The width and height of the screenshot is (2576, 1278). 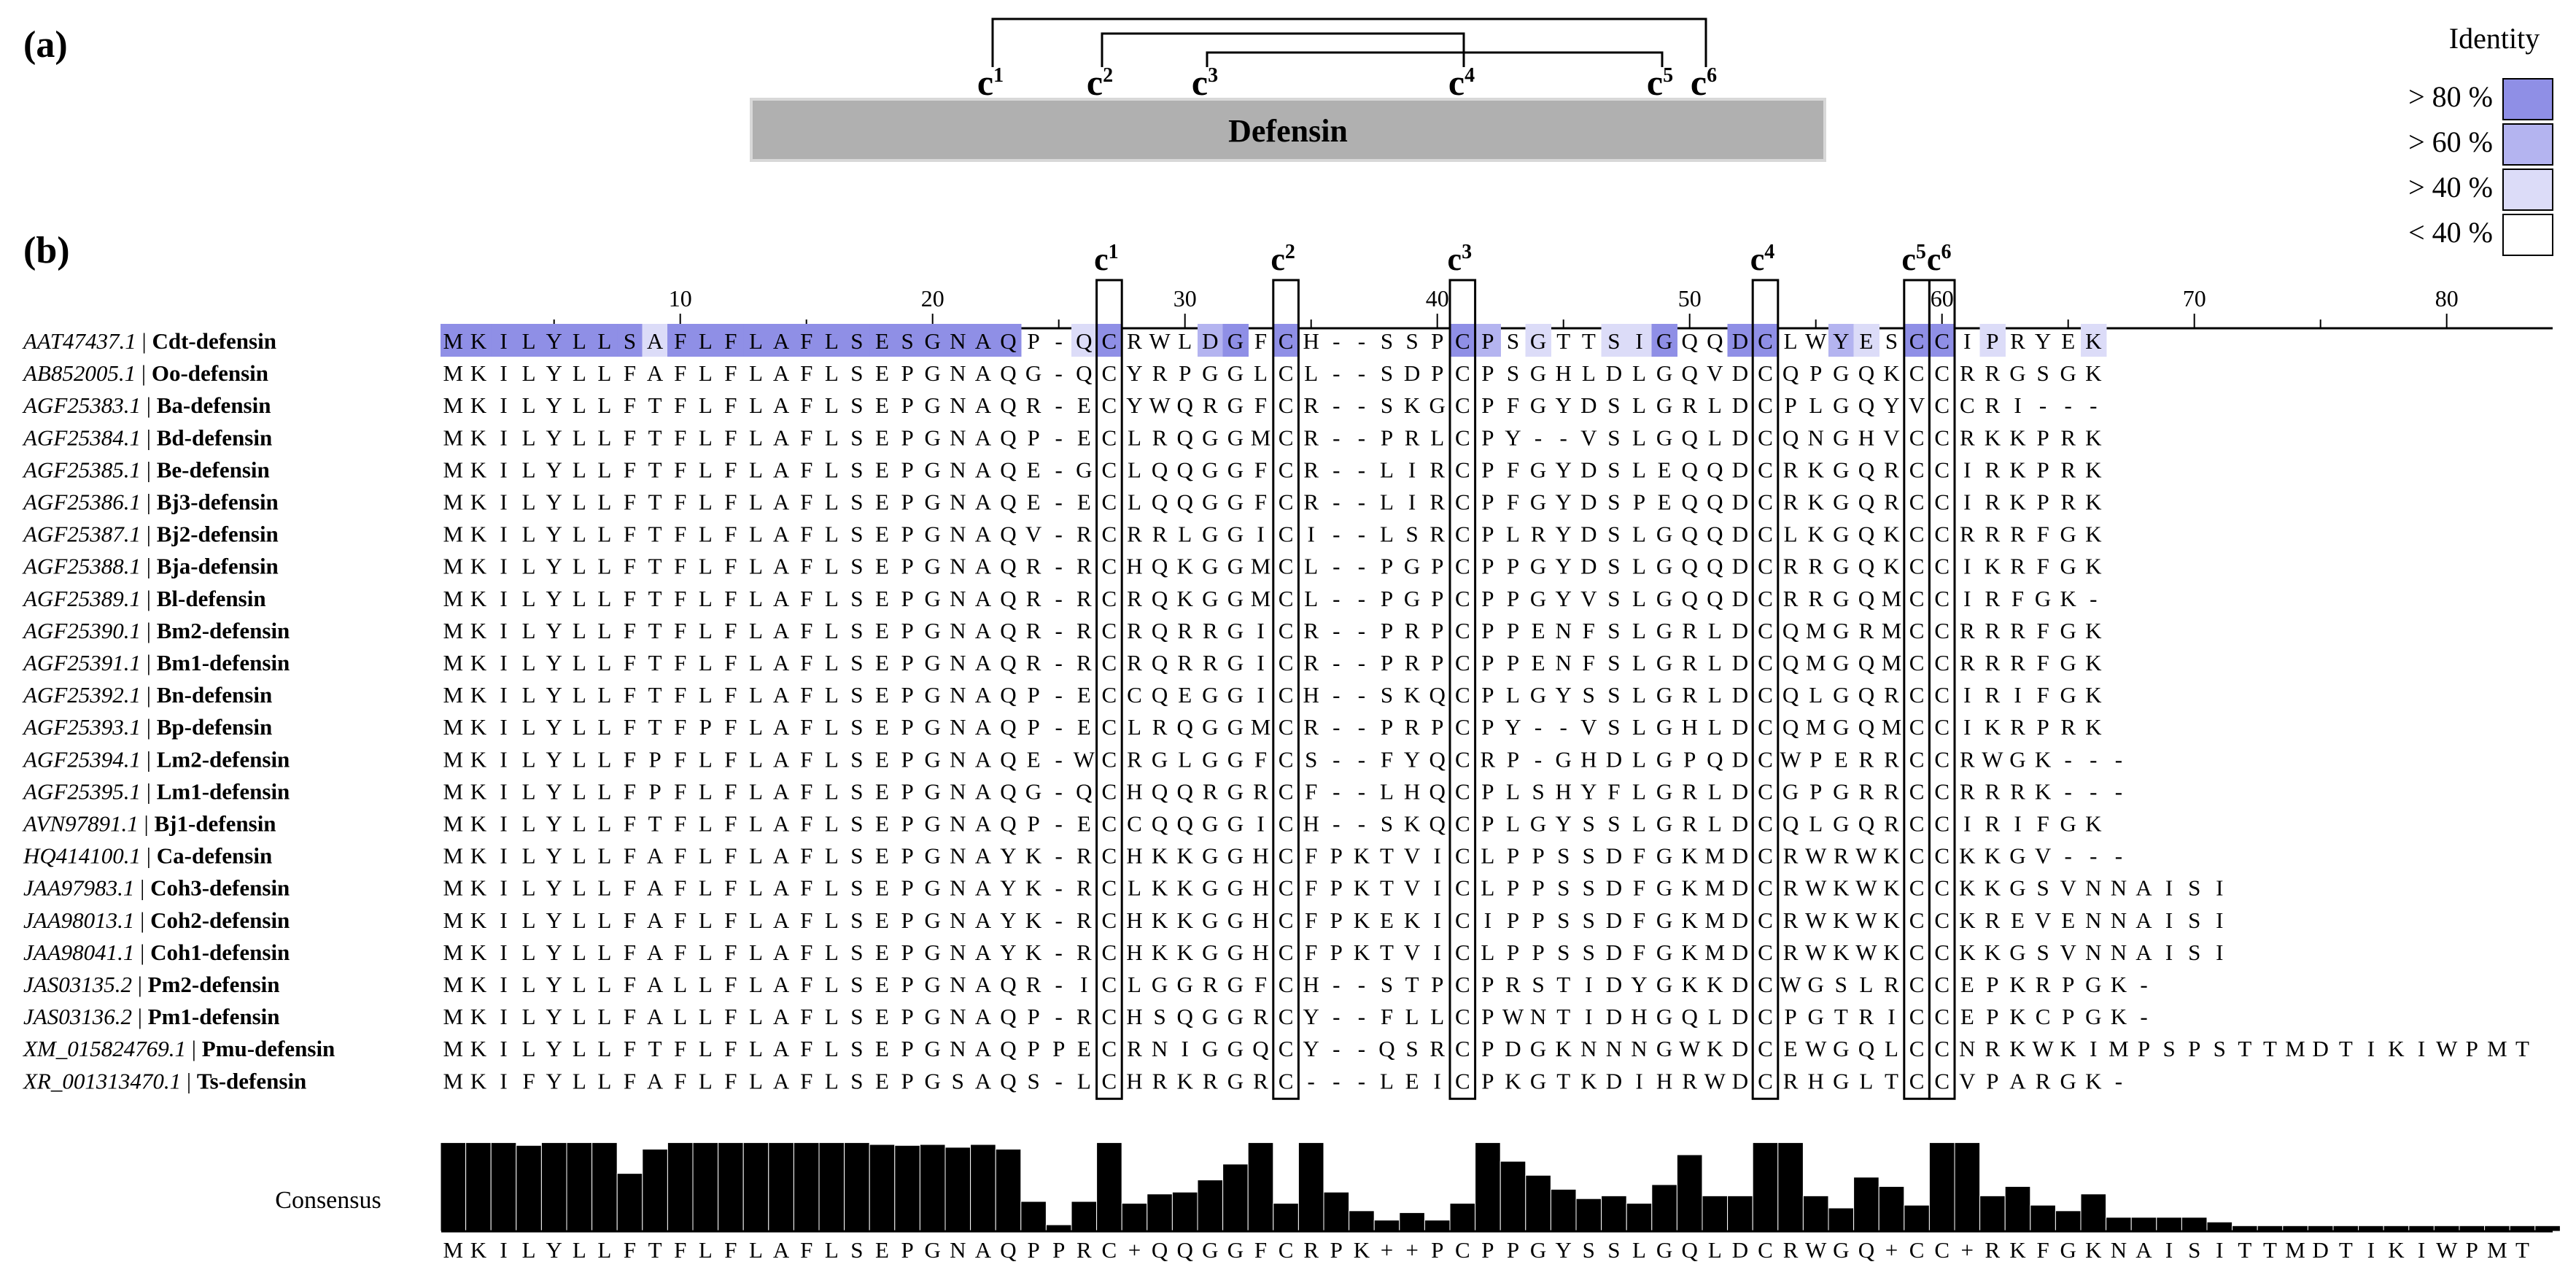 I want to click on defensin-name: Pmu-defensin, so click(x=269, y=1048).